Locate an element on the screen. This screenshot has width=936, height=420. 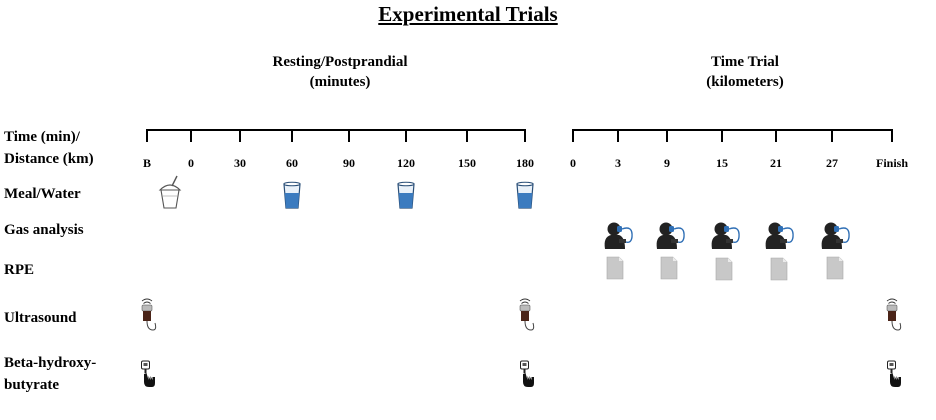
time-trial-tick-label: 9 is located at coordinates (667, 163).